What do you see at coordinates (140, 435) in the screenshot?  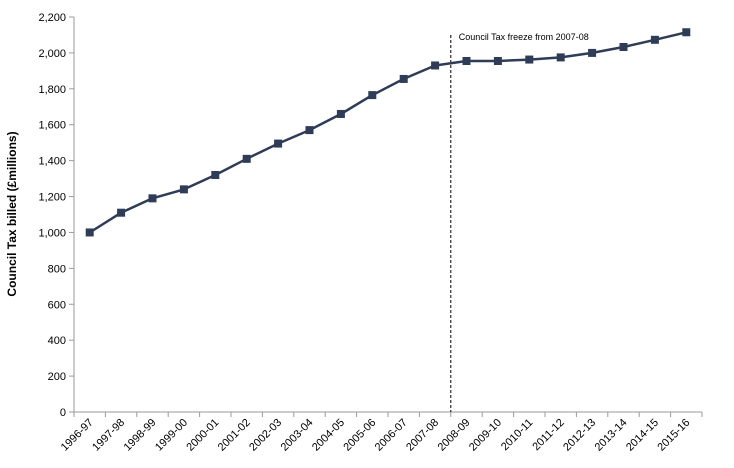 I see `x-tick-label: 1998-99` at bounding box center [140, 435].